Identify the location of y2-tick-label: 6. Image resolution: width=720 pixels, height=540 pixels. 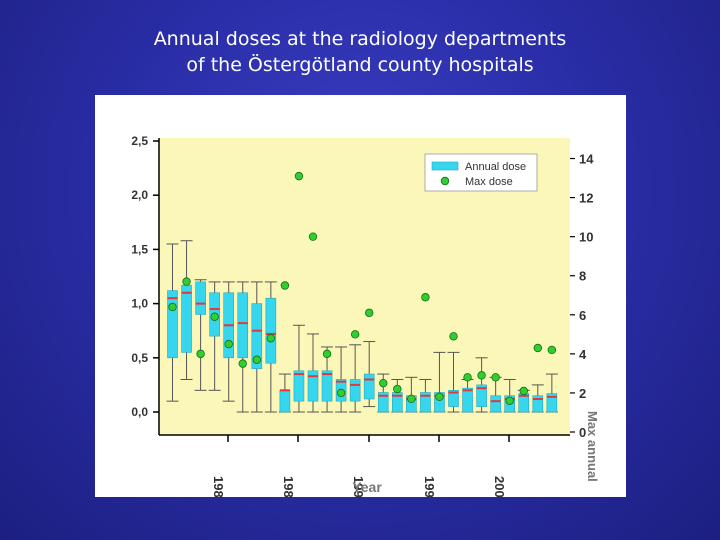
(582, 315).